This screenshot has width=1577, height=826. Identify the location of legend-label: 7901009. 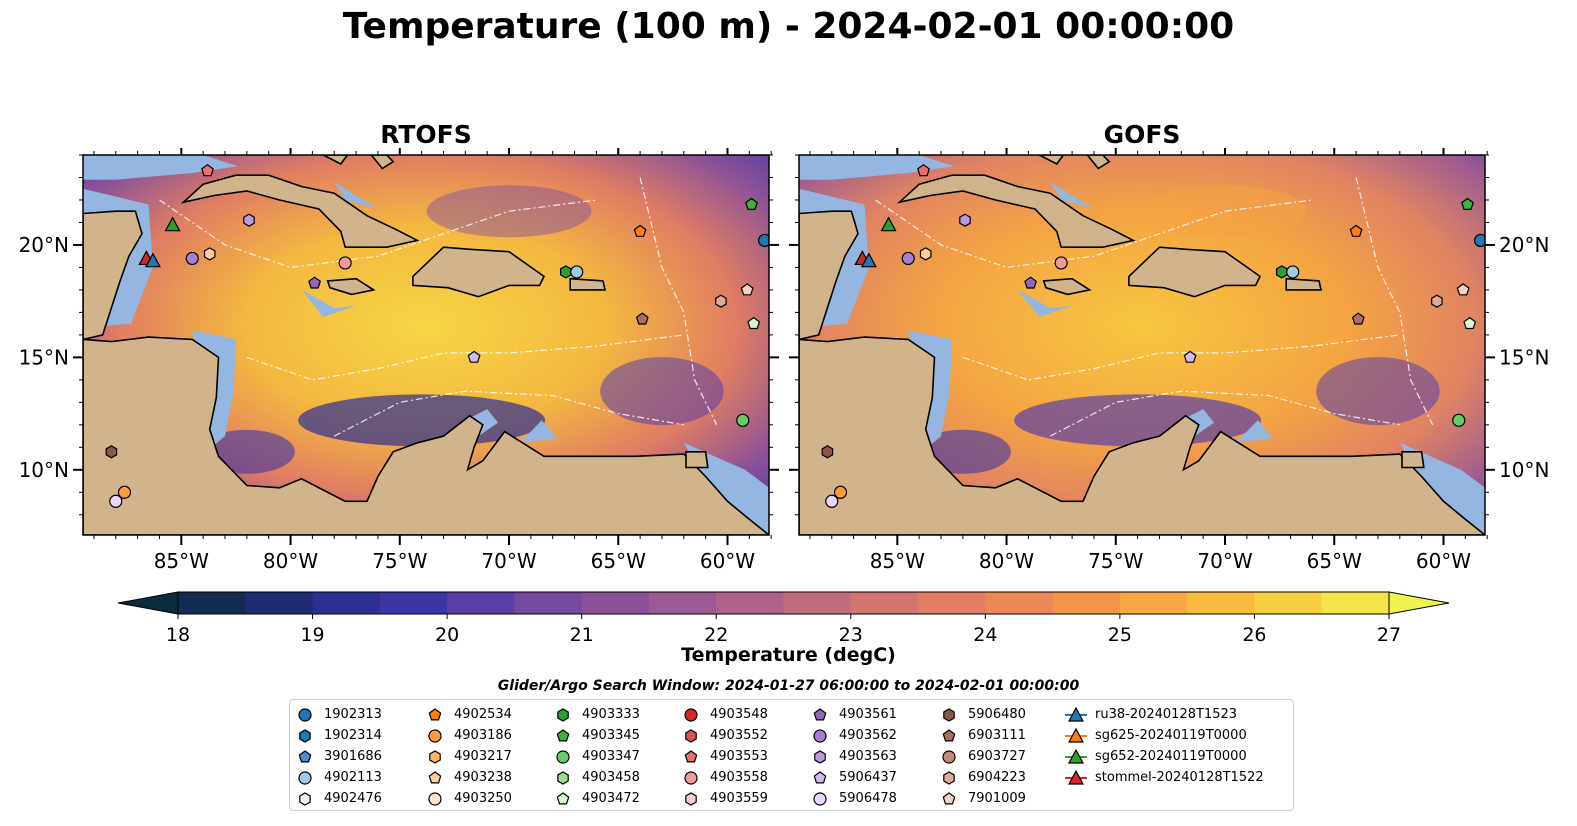
(997, 798).